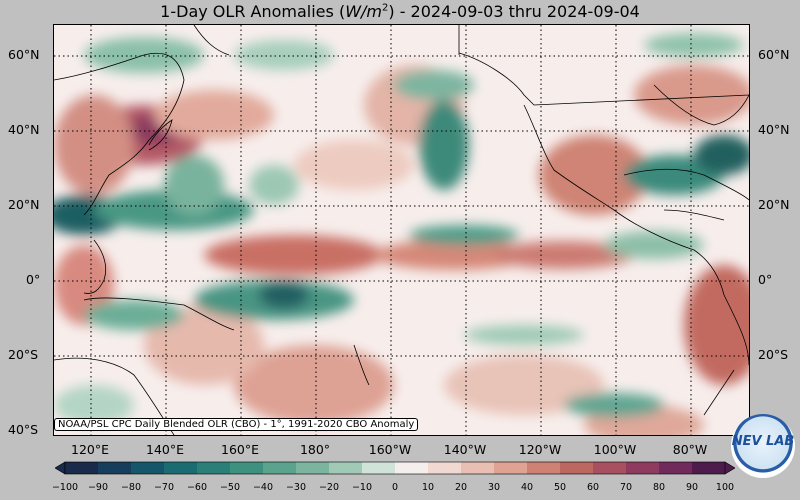 This screenshot has height=500, width=800. What do you see at coordinates (765, 279) in the screenshot?
I see `lat-label-eq-right: 0°` at bounding box center [765, 279].